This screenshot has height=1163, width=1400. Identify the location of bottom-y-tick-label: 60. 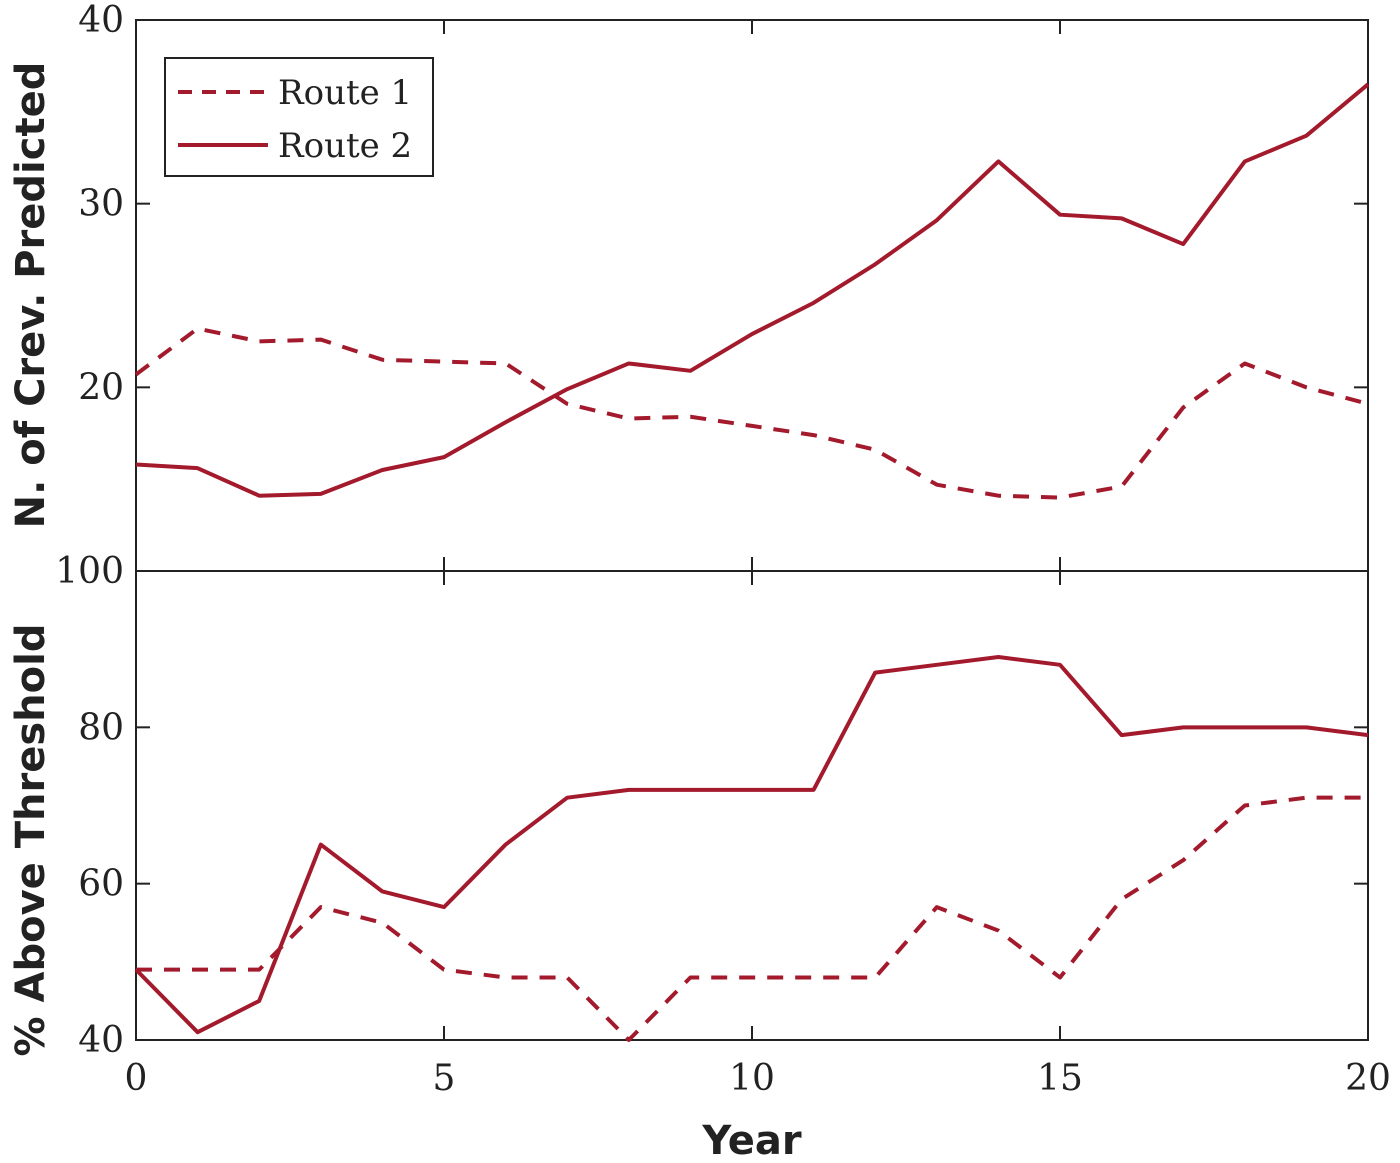
(101, 884).